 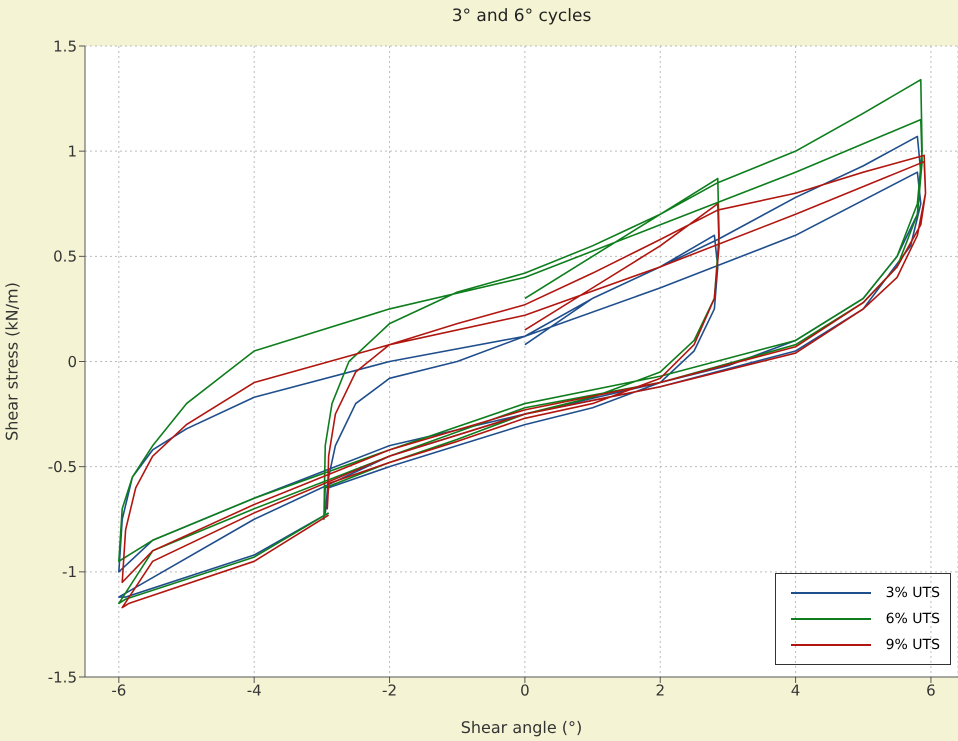 What do you see at coordinates (65, 46) in the screenshot?
I see `y-tick-label: 1.5` at bounding box center [65, 46].